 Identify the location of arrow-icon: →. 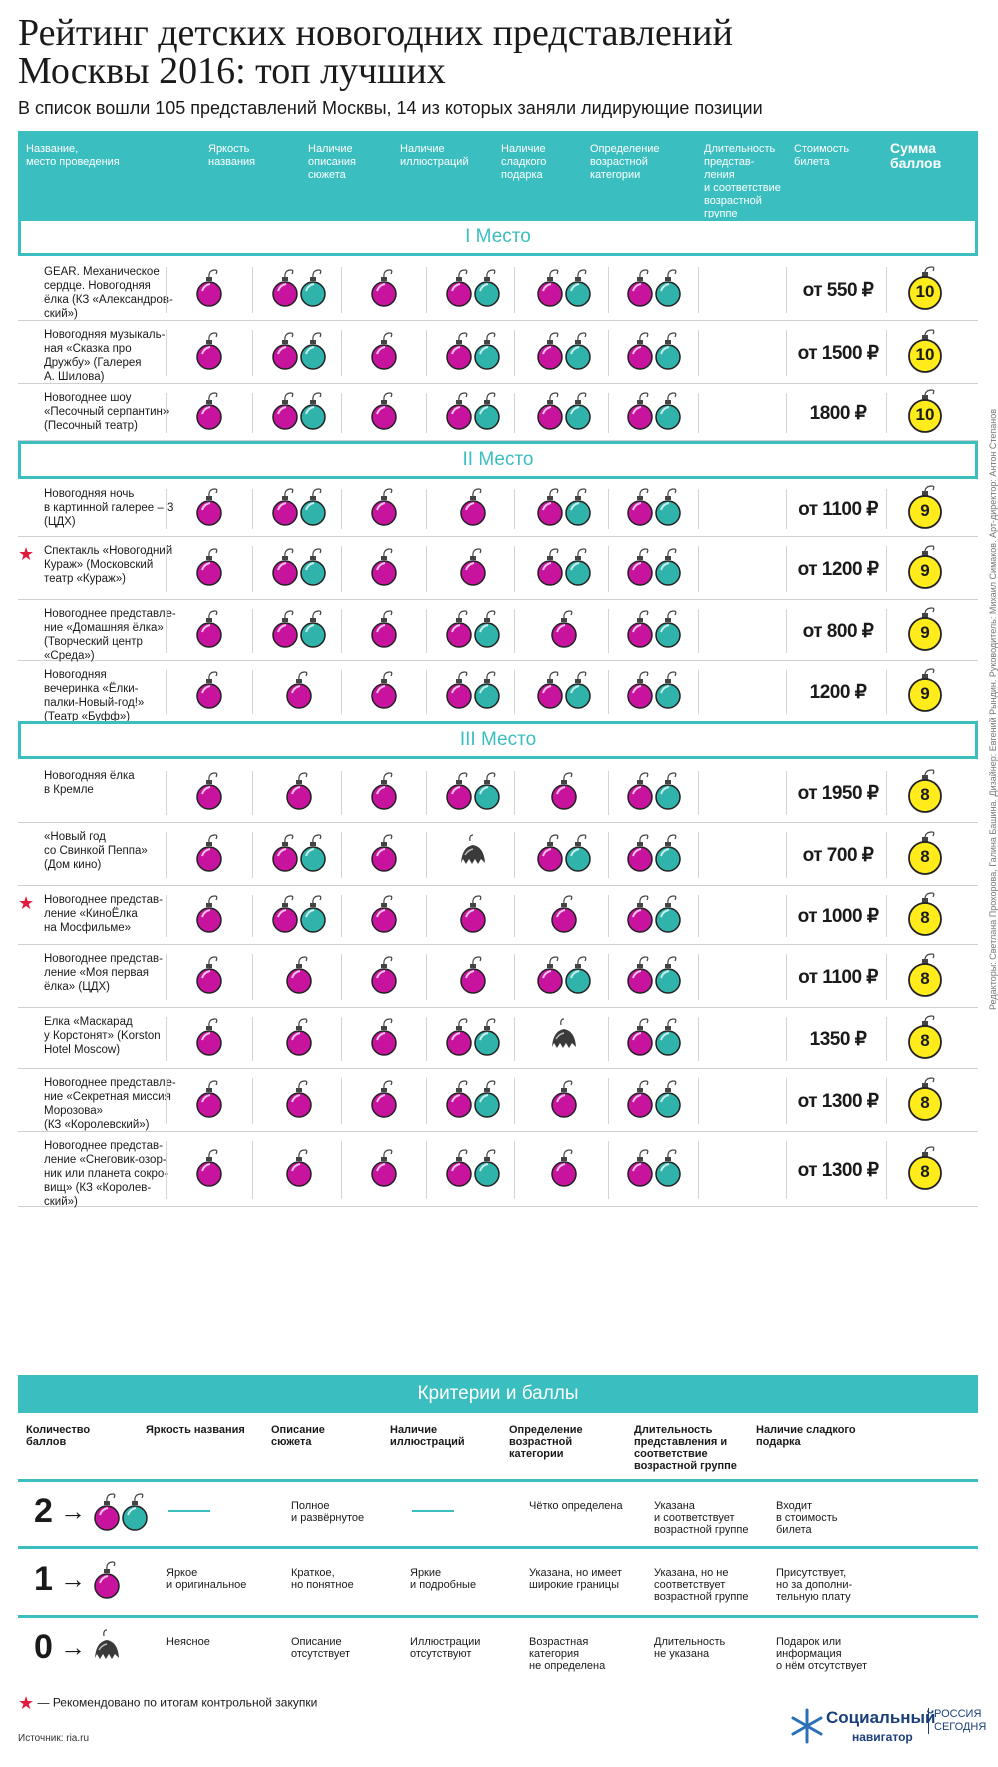
(73, 1647).